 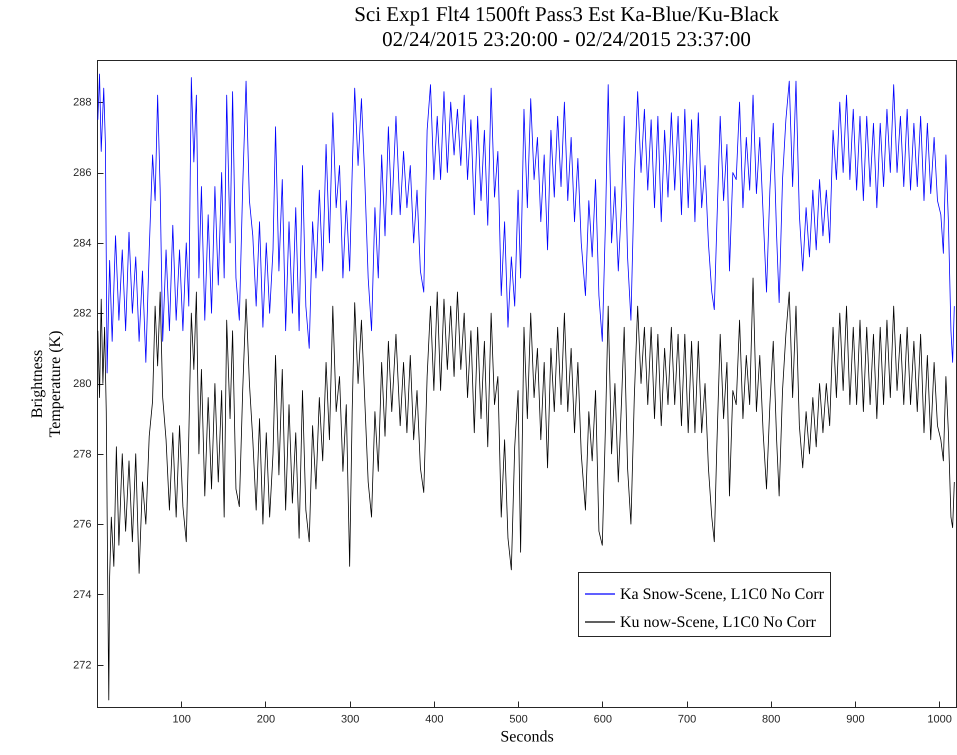 What do you see at coordinates (567, 14) in the screenshot?
I see `chart-title: Sci Exp1 Flt4 1500ft Pass3 Est Ka-Blue/Ku-Black` at bounding box center [567, 14].